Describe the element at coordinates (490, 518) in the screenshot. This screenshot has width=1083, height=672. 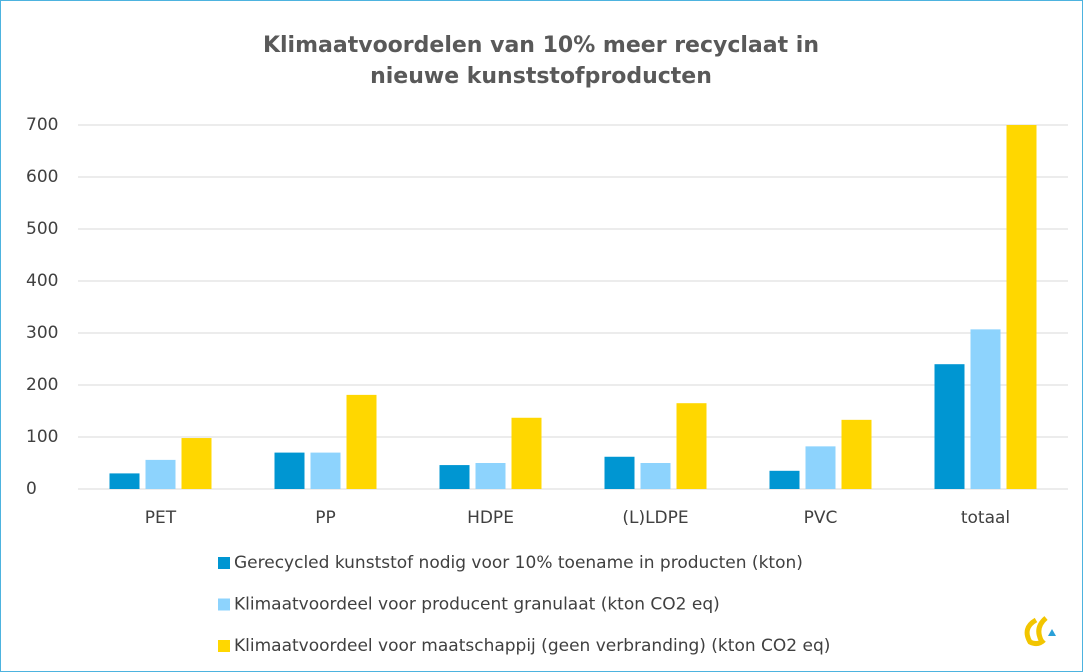
I see `x-tick-label: HDPE` at that location.